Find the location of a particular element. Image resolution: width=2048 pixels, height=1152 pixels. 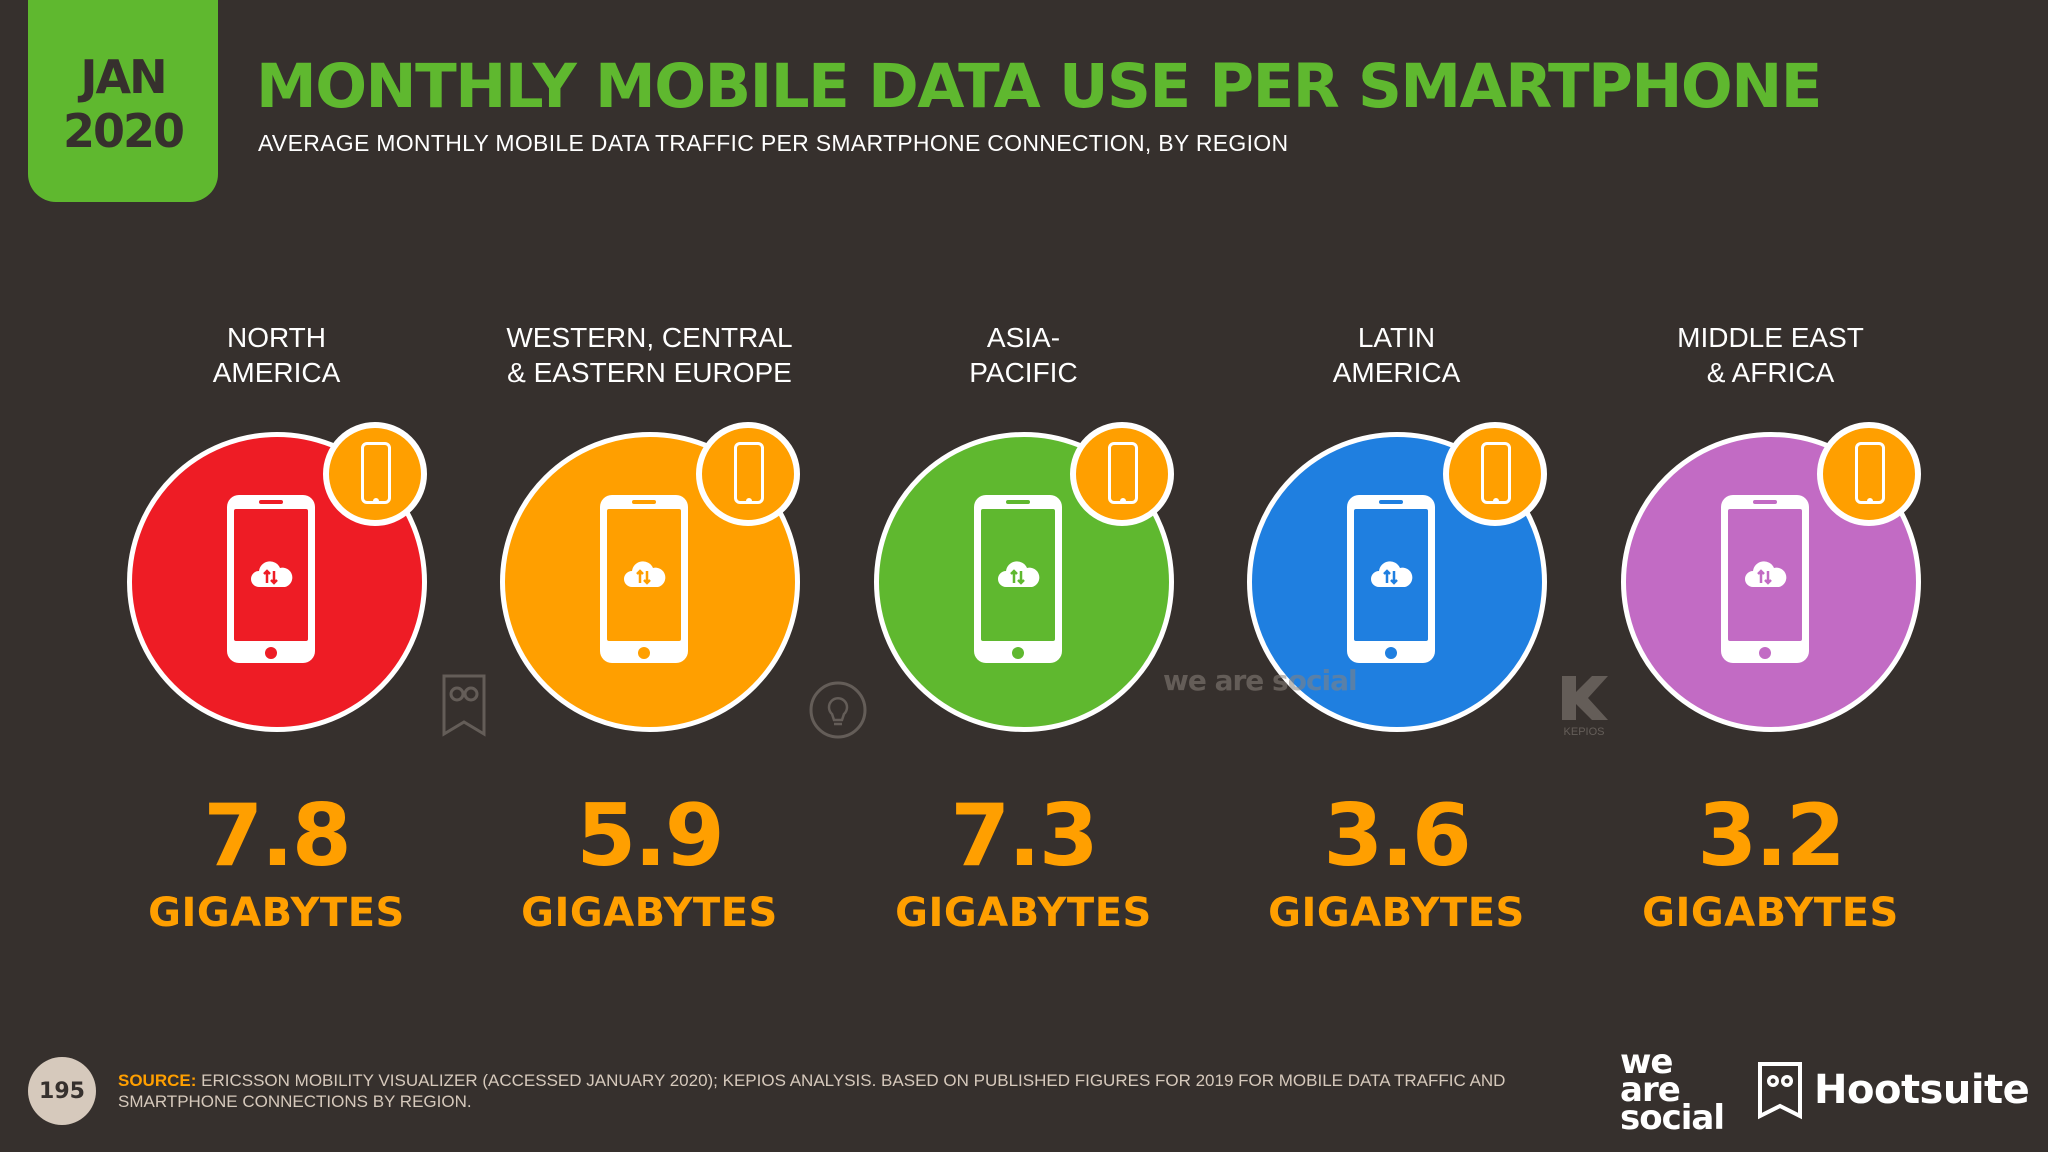

we-are-social-watermark: we are social is located at coordinates (1260, 680).